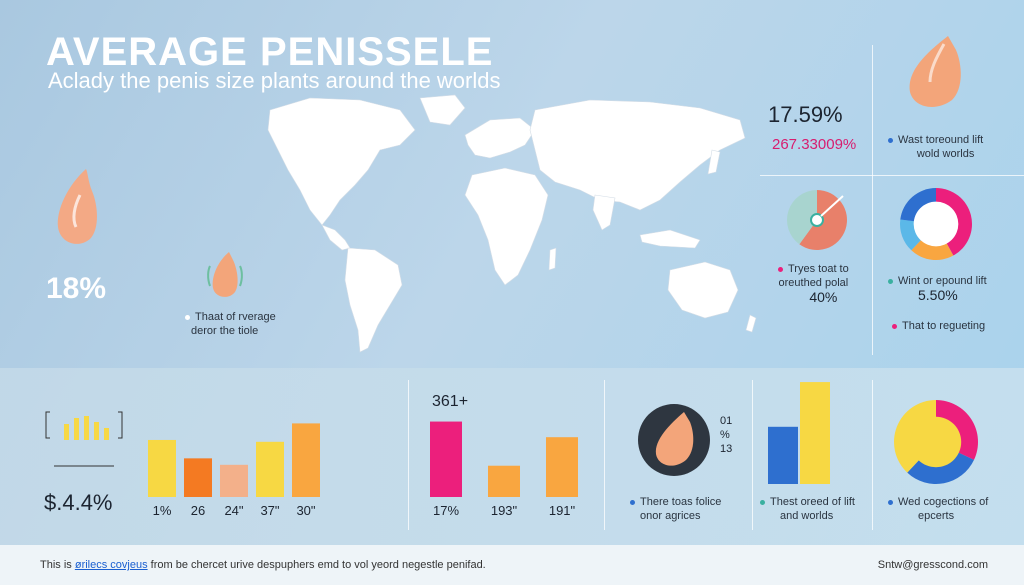 The image size is (1024, 585). Describe the element at coordinates (812, 502) in the screenshot. I see `caption-b-line1: Thest oreed of lift` at that location.